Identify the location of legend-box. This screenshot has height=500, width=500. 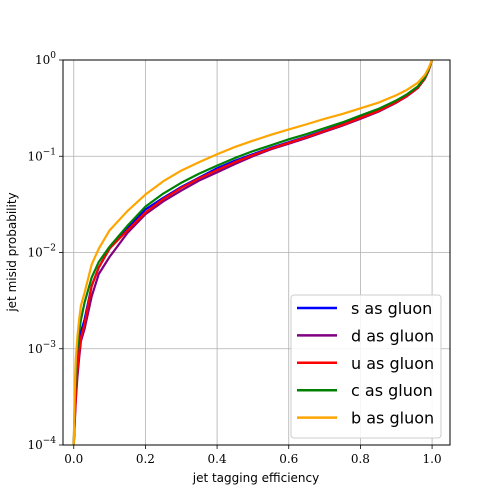
(366, 366).